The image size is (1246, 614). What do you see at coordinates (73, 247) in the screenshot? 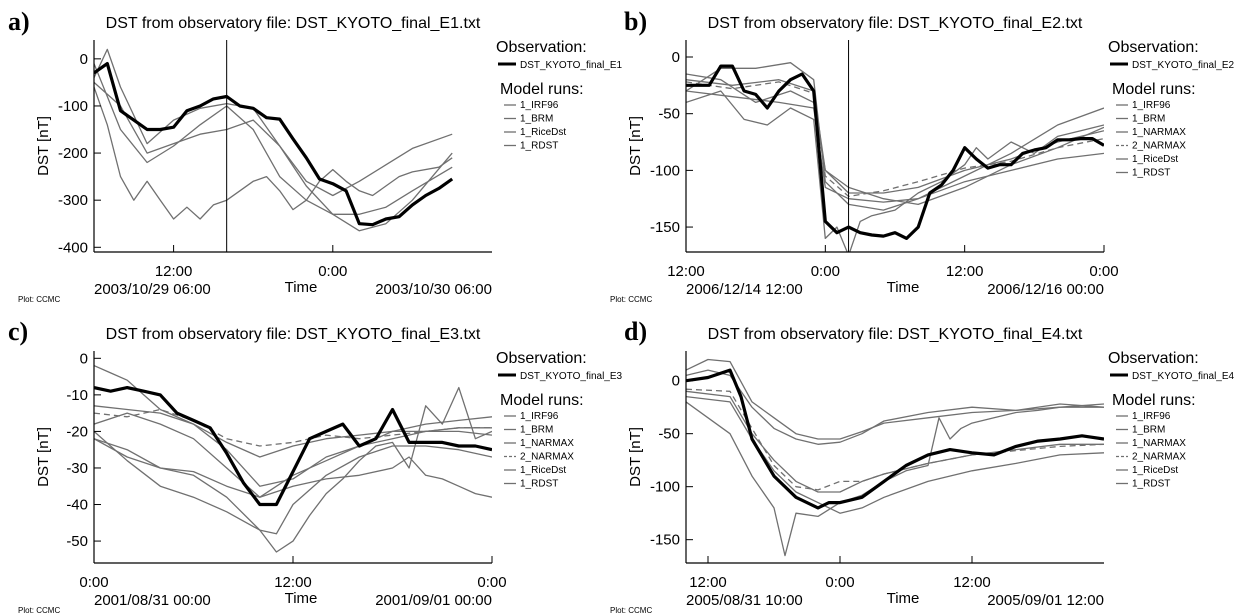
I see `y-tick-label: -400` at bounding box center [73, 247].